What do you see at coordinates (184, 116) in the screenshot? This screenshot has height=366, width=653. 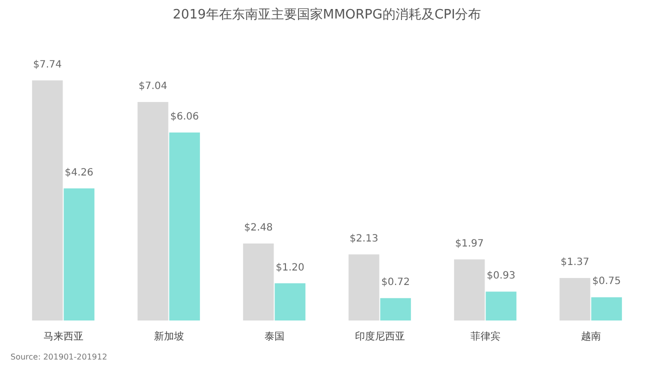 I see `data-label: $6.06` at bounding box center [184, 116].